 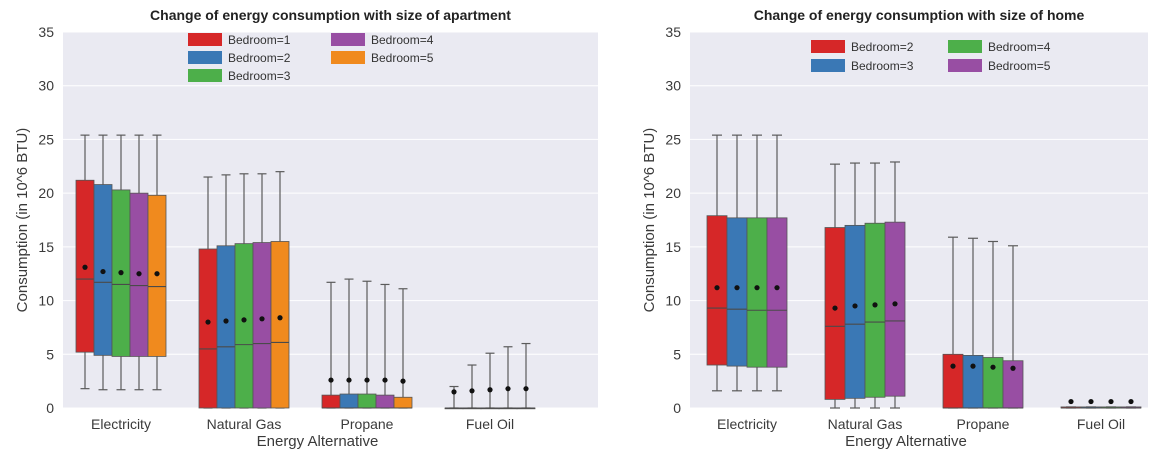 I want to click on panel1-box-propane-bedroom5-mean-marker, so click(x=403, y=381).